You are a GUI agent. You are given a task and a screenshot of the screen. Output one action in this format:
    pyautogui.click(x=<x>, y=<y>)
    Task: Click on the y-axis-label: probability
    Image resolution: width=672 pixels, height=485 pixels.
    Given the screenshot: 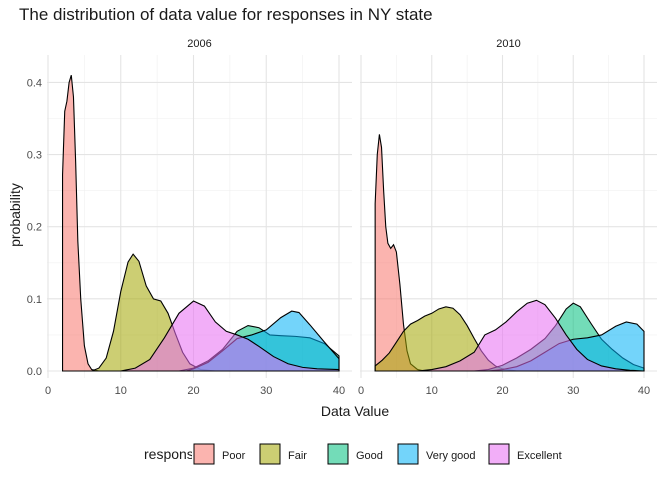 What is the action you would take?
    pyautogui.click(x=15, y=215)
    